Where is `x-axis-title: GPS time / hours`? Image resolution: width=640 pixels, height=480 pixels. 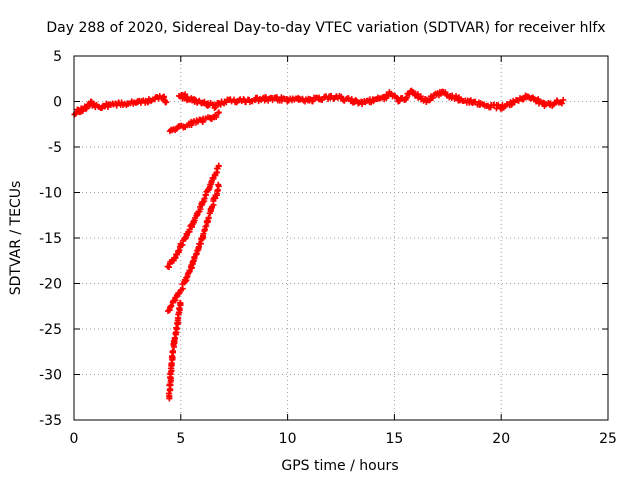 x-axis-title: GPS time / hours is located at coordinates (339, 466).